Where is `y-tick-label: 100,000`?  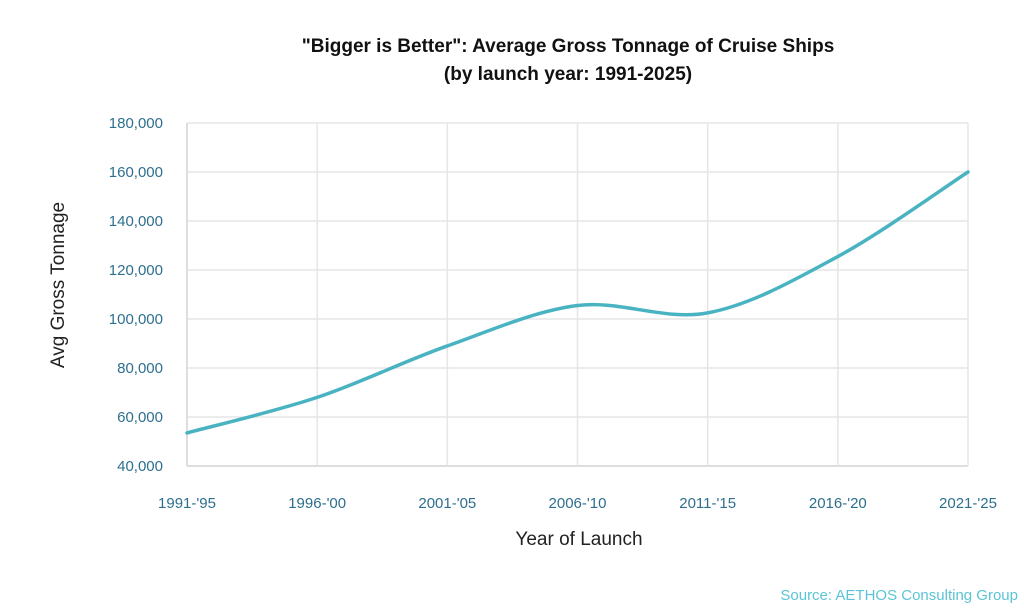
y-tick-label: 100,000 is located at coordinates (136, 319).